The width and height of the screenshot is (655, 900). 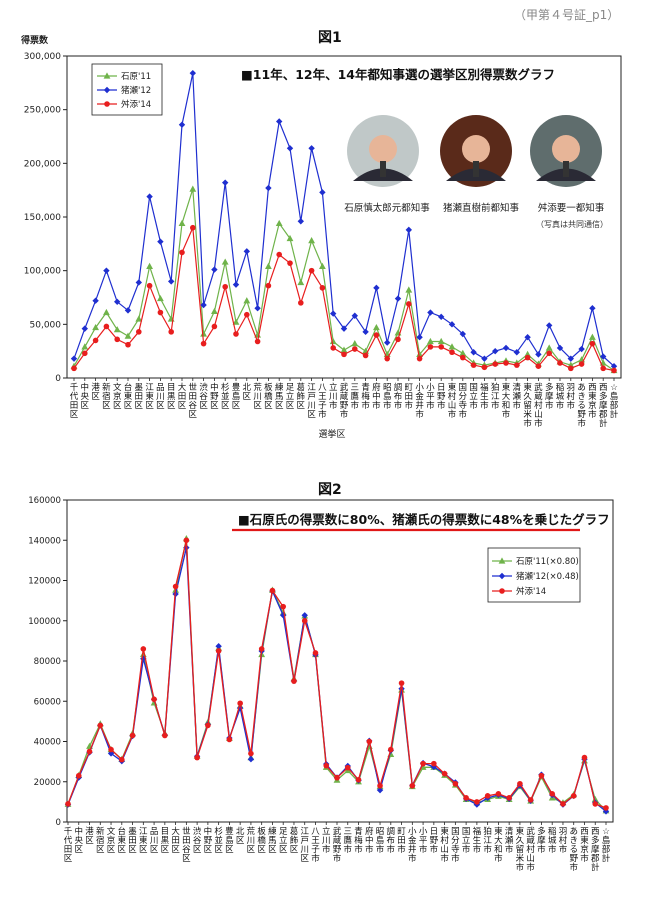 What do you see at coordinates (398, 74) in the screenshot?
I see `chart-title: ■11年、12年、14年都知事選の選挙区別得票数グラフ` at bounding box center [398, 74].